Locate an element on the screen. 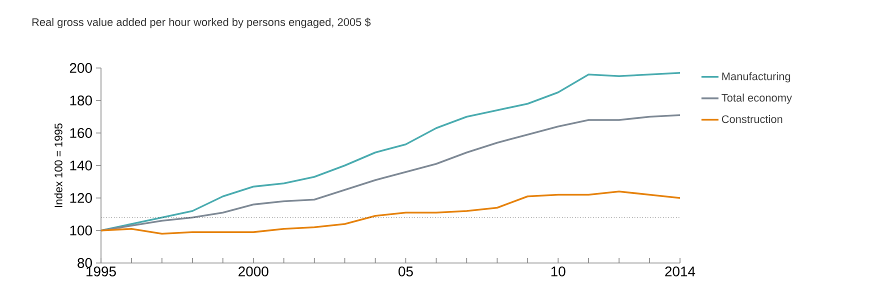 The image size is (885, 305). x-tick-label: 2014 is located at coordinates (680, 271).